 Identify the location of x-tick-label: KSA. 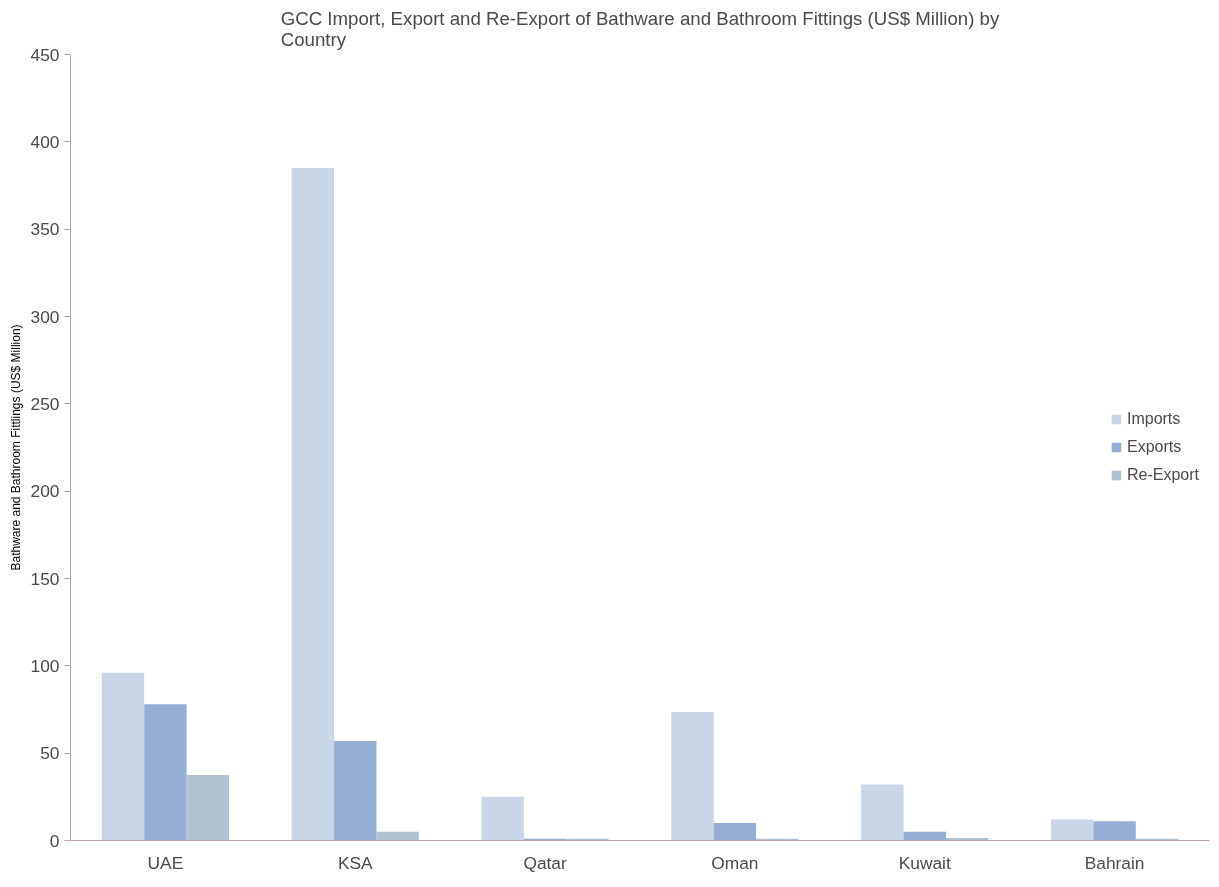
(355, 862).